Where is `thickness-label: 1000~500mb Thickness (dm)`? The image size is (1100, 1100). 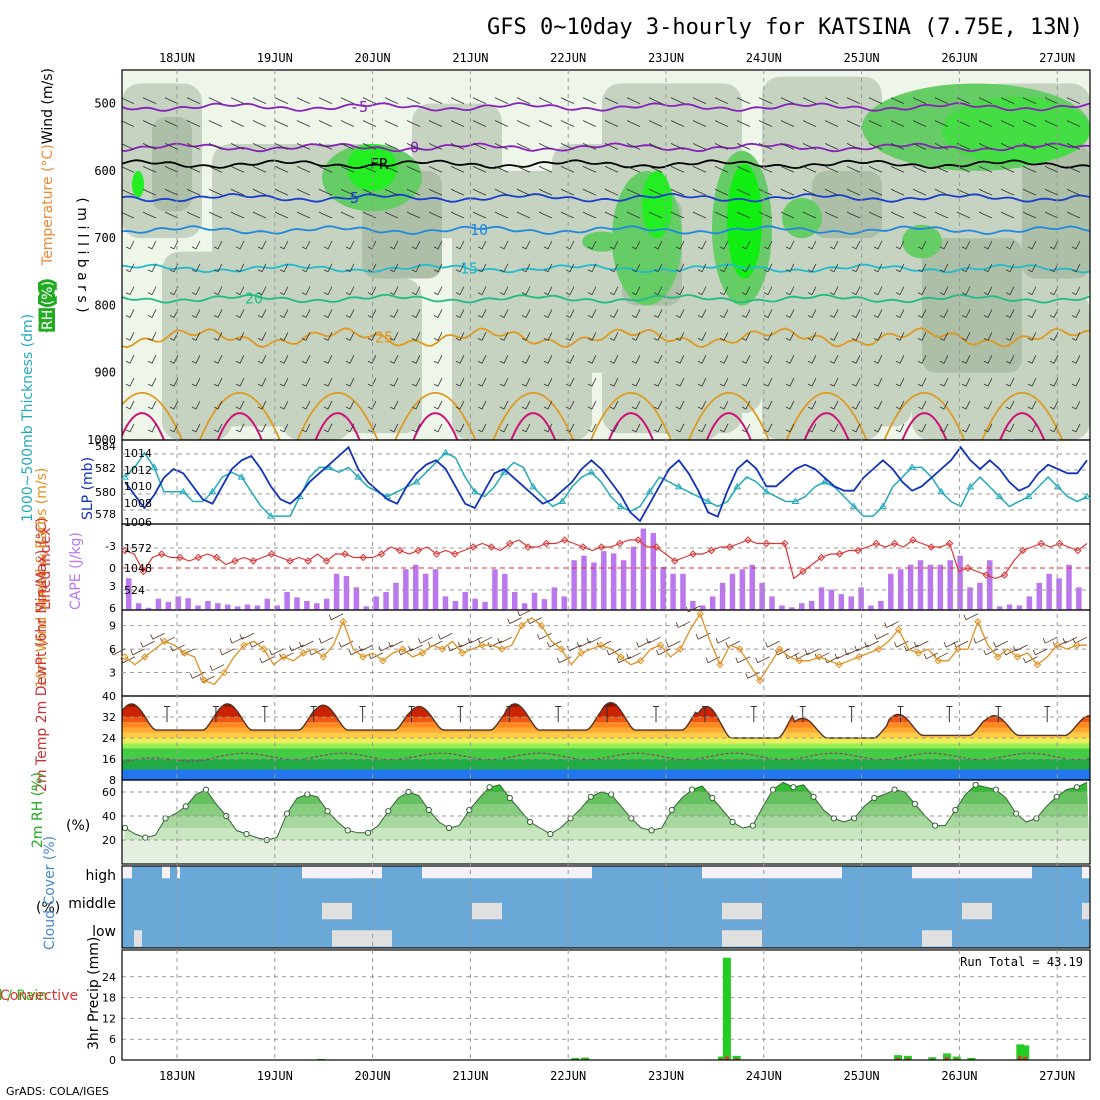 thickness-label: 1000~500mb Thickness (dm) is located at coordinates (28, 418).